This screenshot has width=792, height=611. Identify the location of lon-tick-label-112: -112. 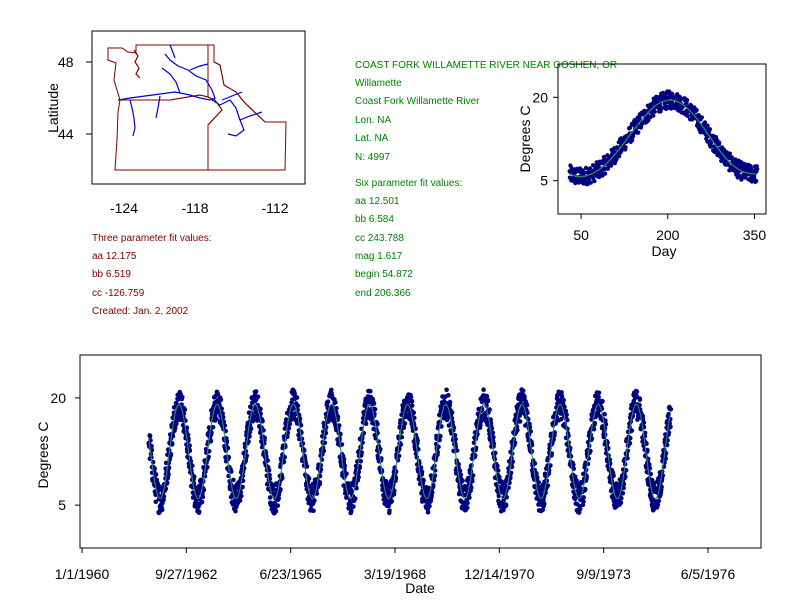
(275, 208).